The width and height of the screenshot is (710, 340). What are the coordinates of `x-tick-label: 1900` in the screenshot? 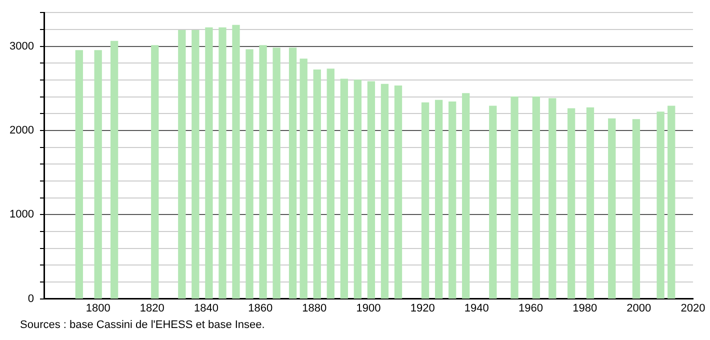 It's located at (368, 308).